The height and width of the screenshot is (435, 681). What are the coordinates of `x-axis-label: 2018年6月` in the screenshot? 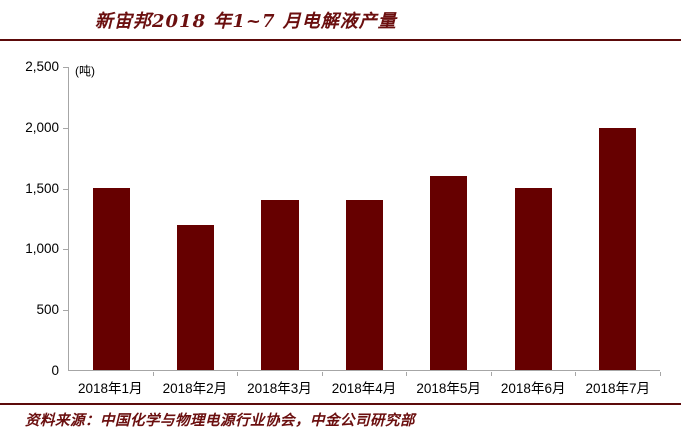 It's located at (533, 388).